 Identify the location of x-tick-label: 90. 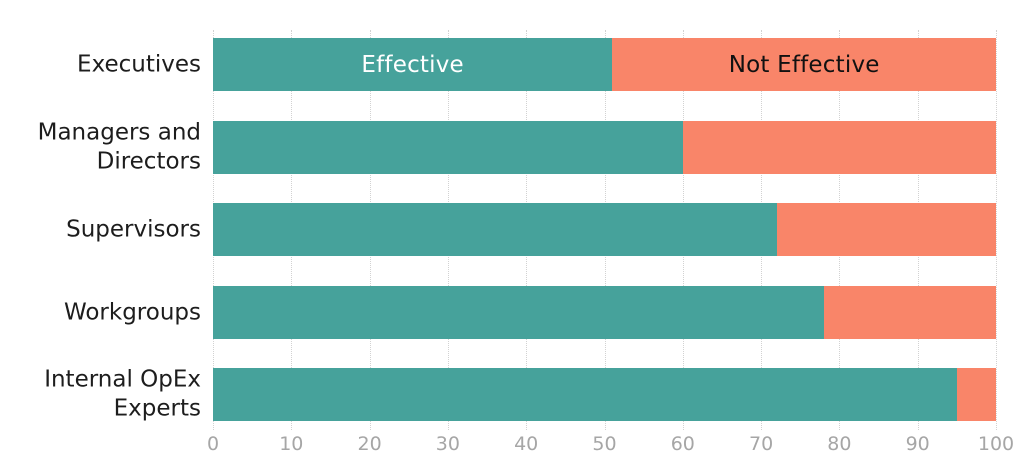
(917, 444).